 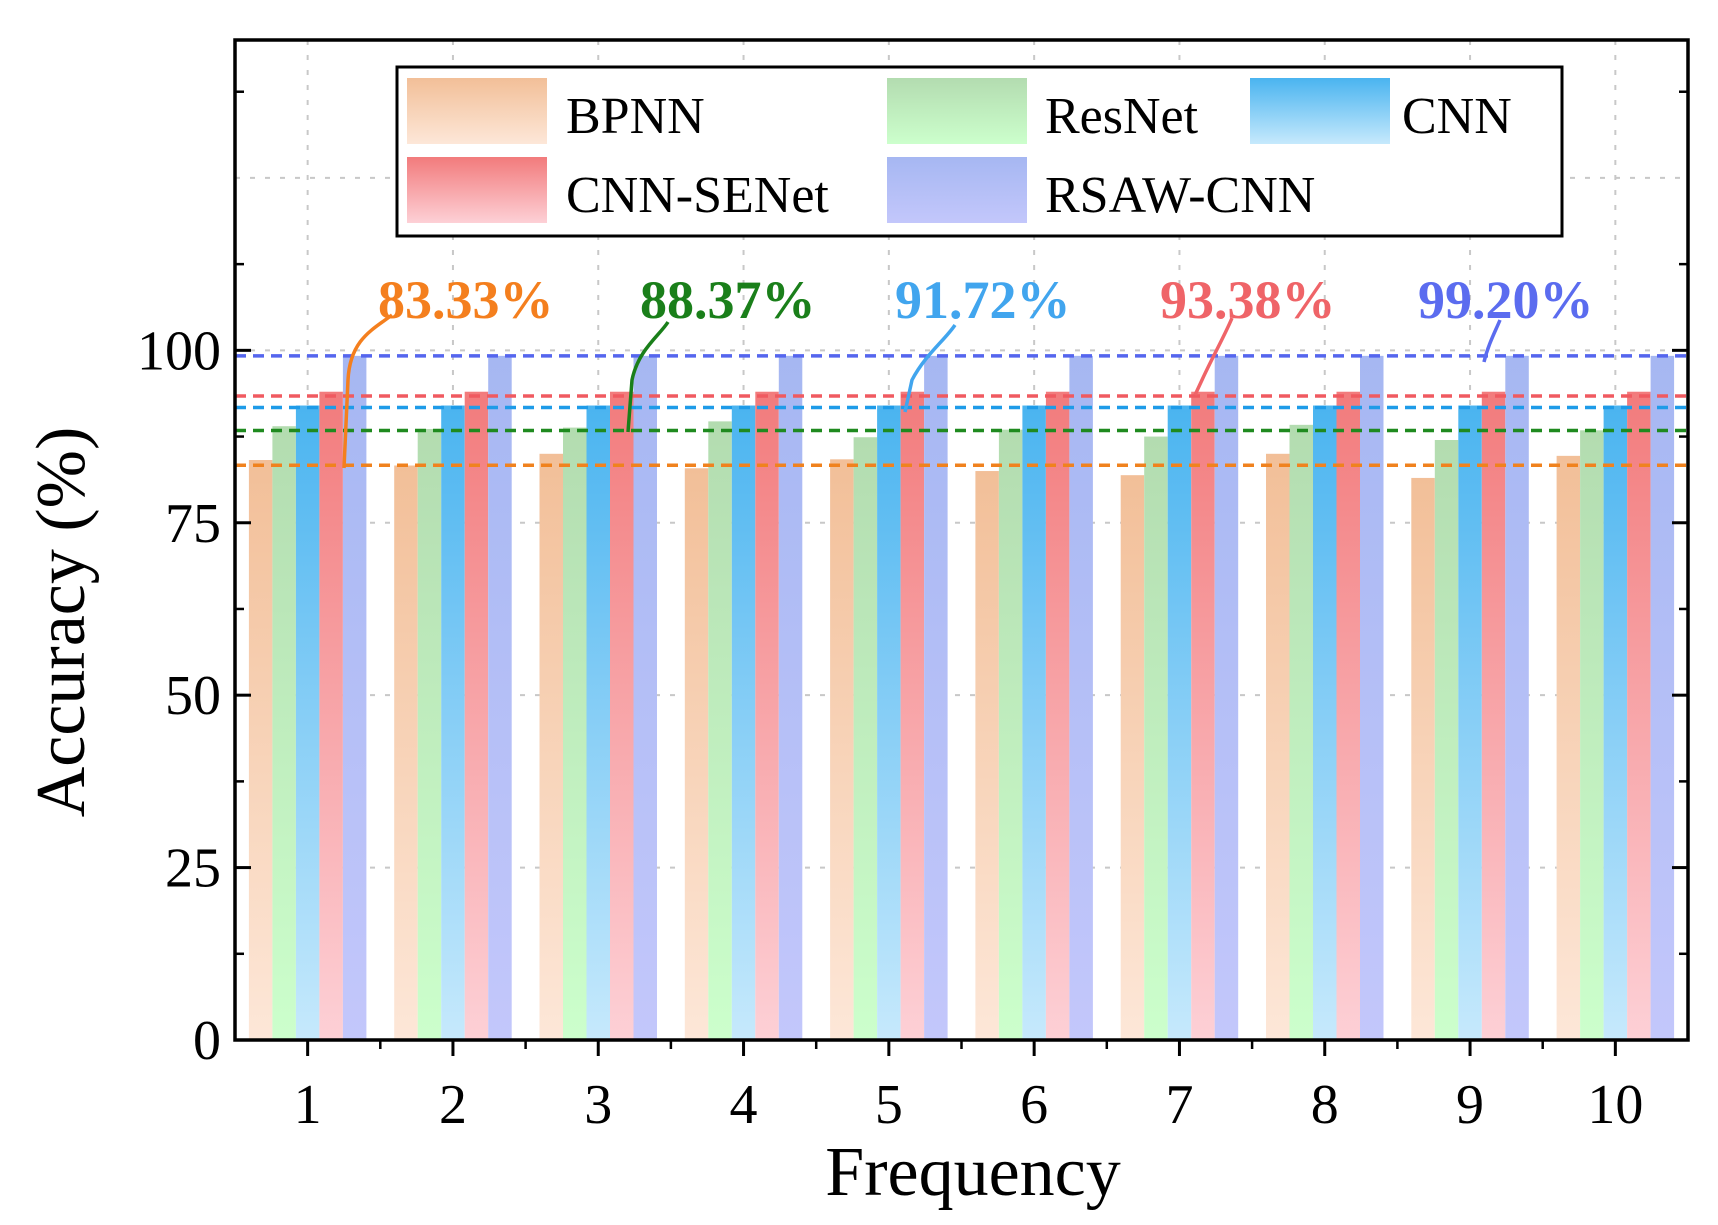 I want to click on x-tick-label: 7, so click(x=1179, y=1105).